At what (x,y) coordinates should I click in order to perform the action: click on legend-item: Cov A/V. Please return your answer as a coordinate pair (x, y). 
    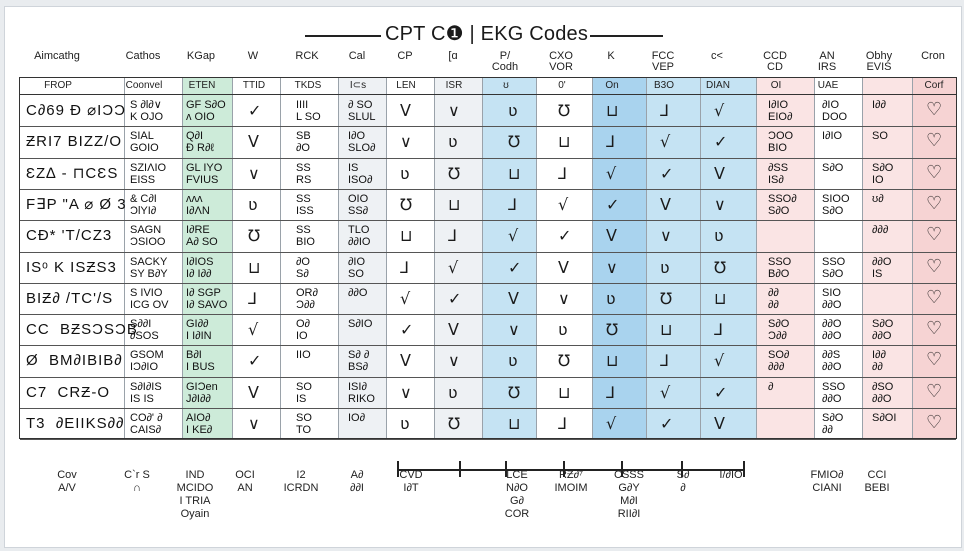
    Looking at the image, I should click on (67, 481).